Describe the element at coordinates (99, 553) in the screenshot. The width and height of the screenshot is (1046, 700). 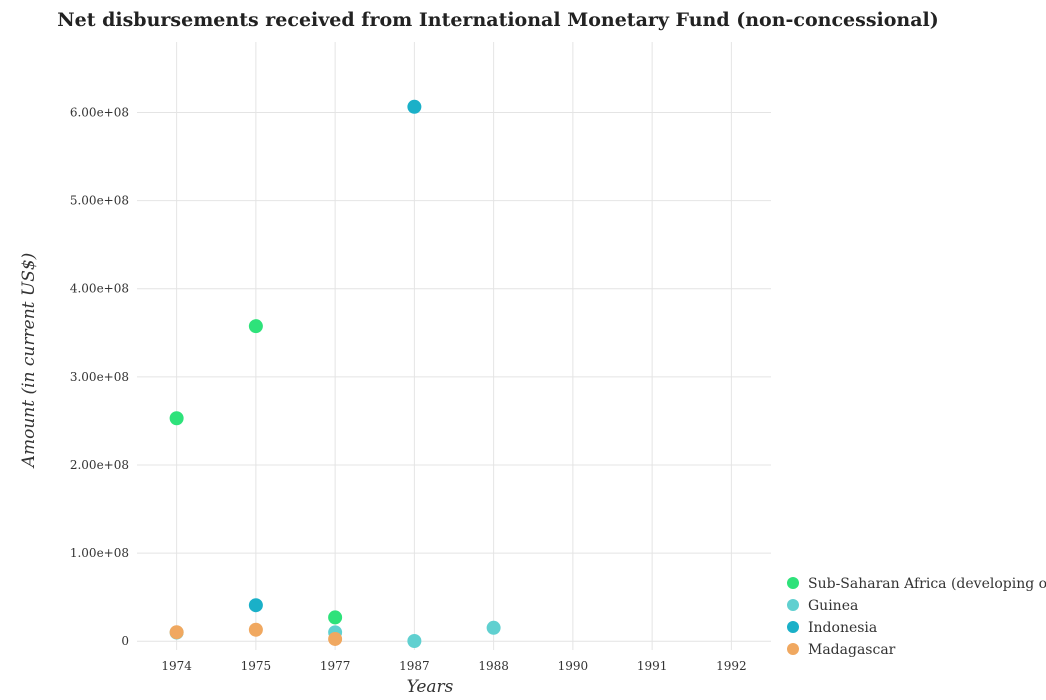
I see `y-tick-label: 1.00e+08` at that location.